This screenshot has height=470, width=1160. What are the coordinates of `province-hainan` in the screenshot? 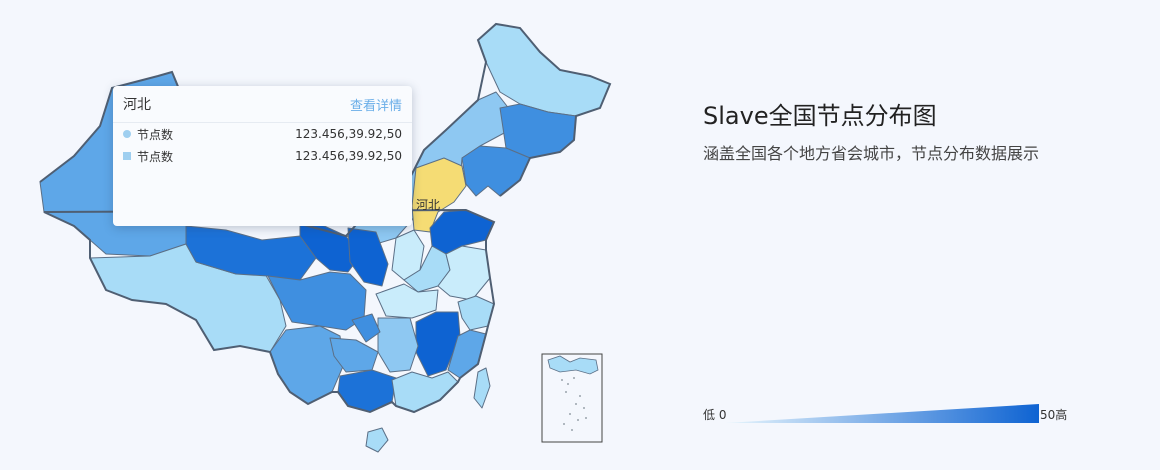 It's located at (377, 440).